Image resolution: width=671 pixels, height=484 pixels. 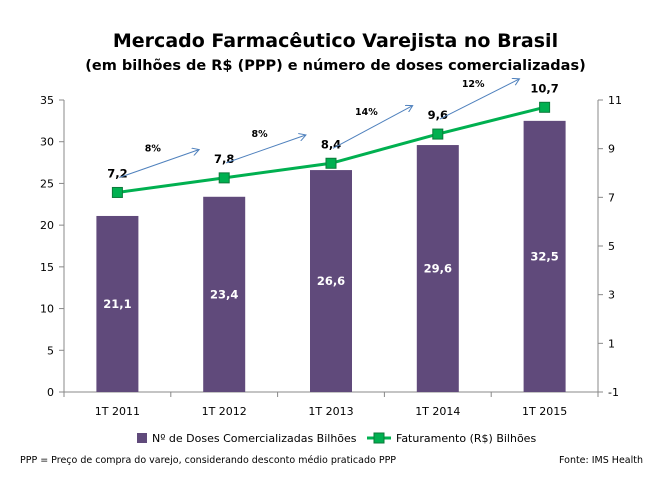 I want to click on bar-label: 26,6, so click(x=331, y=281).